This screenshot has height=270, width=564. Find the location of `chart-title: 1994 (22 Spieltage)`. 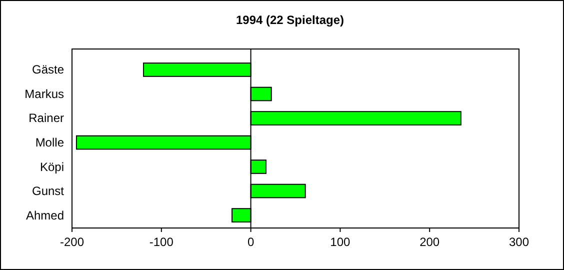

chart-title: 1994 (22 Spieltage) is located at coordinates (290, 20).